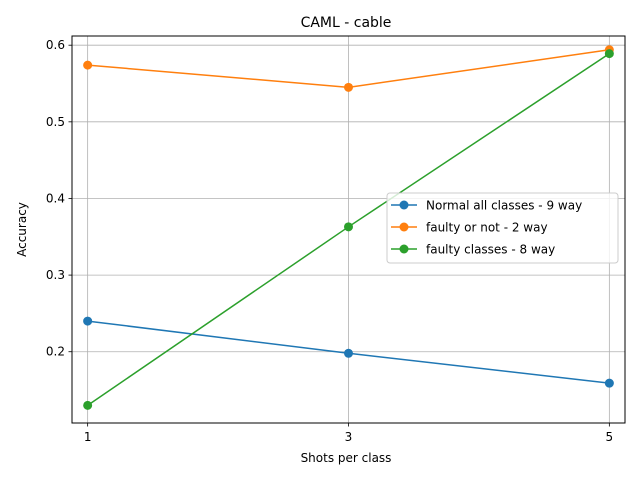 The image size is (640, 480). Describe the element at coordinates (55, 45) in the screenshot. I see `y-tick-label: 0.6` at that location.